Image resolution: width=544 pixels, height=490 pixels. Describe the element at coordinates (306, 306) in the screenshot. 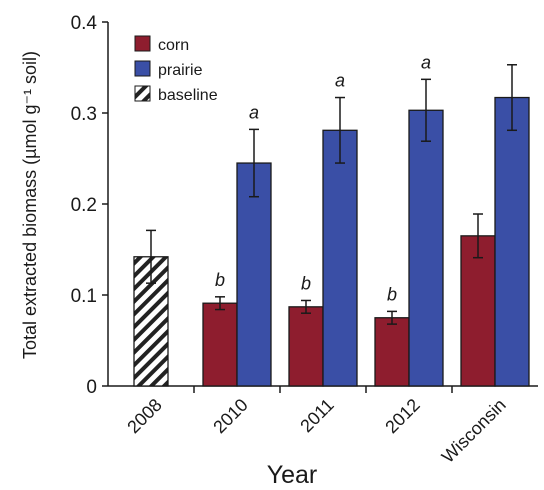

I see `error-bar-corn-2011` at that location.